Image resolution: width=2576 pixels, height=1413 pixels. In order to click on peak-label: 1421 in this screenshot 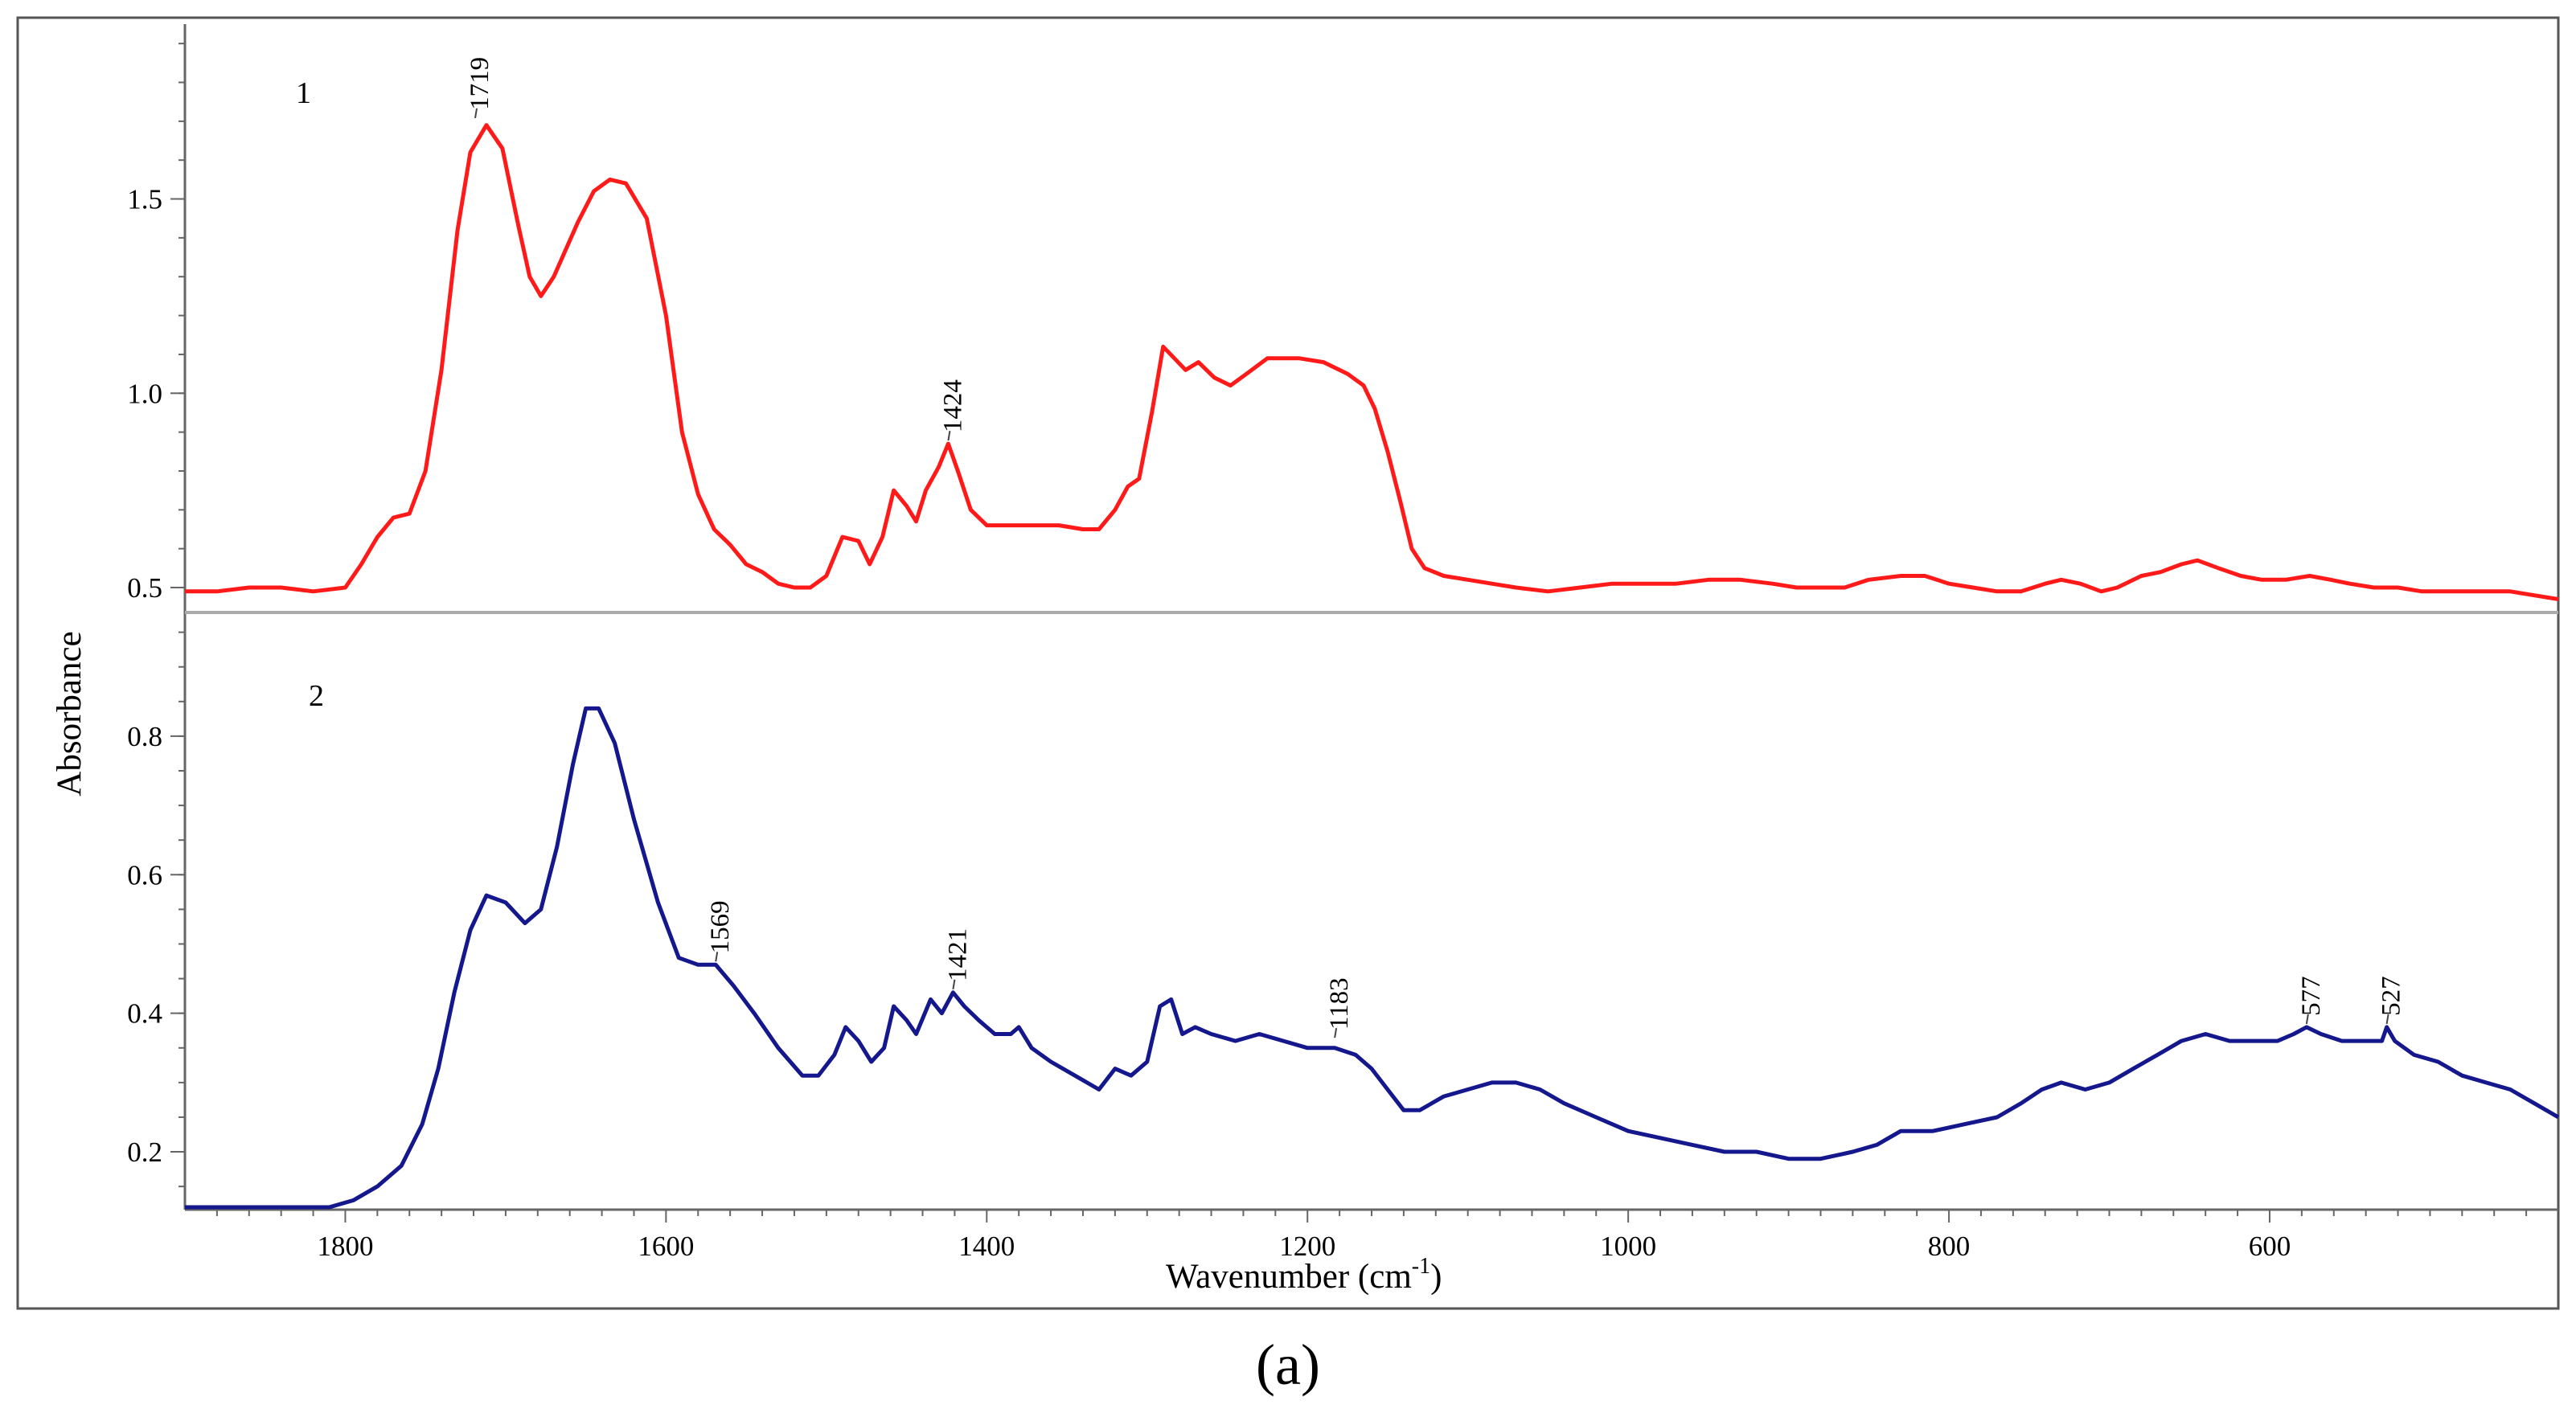, I will do `click(957, 954)`.